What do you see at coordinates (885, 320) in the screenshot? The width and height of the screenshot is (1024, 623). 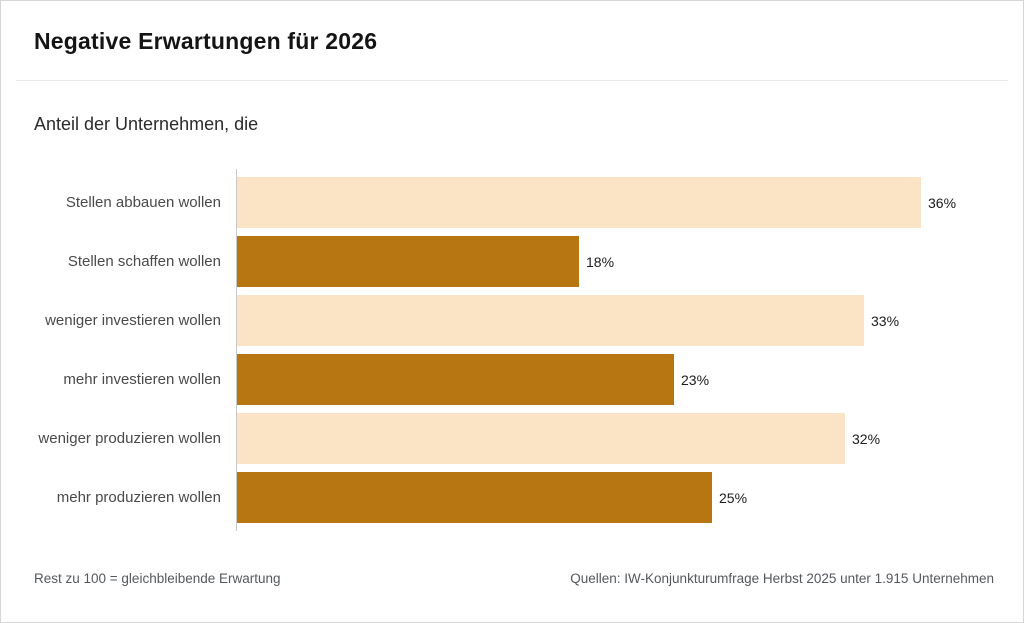 I see `value-label: 33%` at bounding box center [885, 320].